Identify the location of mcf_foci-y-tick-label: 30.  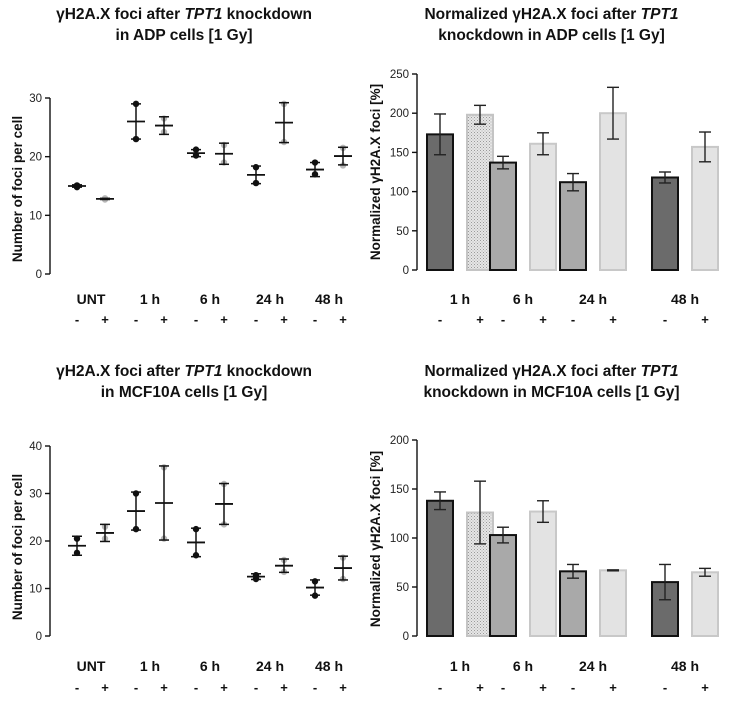
(35, 495).